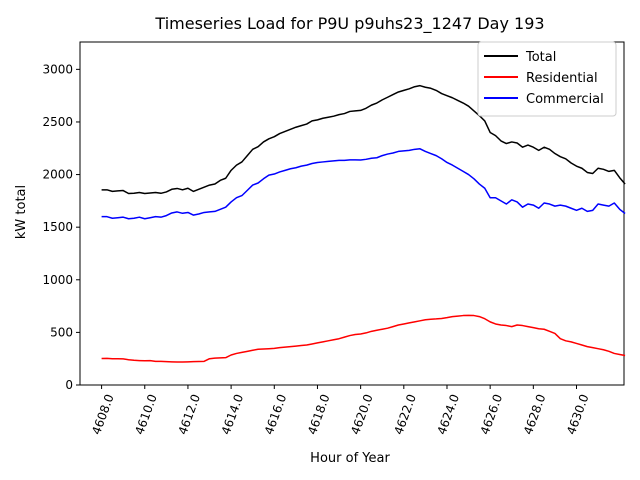 The width and height of the screenshot is (640, 480). What do you see at coordinates (69, 385) in the screenshot?
I see `y-tick-label: 0` at bounding box center [69, 385].